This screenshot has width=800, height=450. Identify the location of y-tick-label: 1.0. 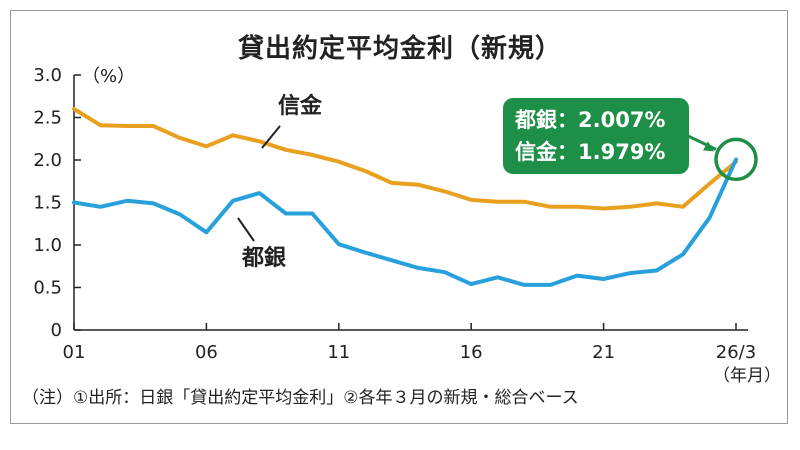
(47, 245).